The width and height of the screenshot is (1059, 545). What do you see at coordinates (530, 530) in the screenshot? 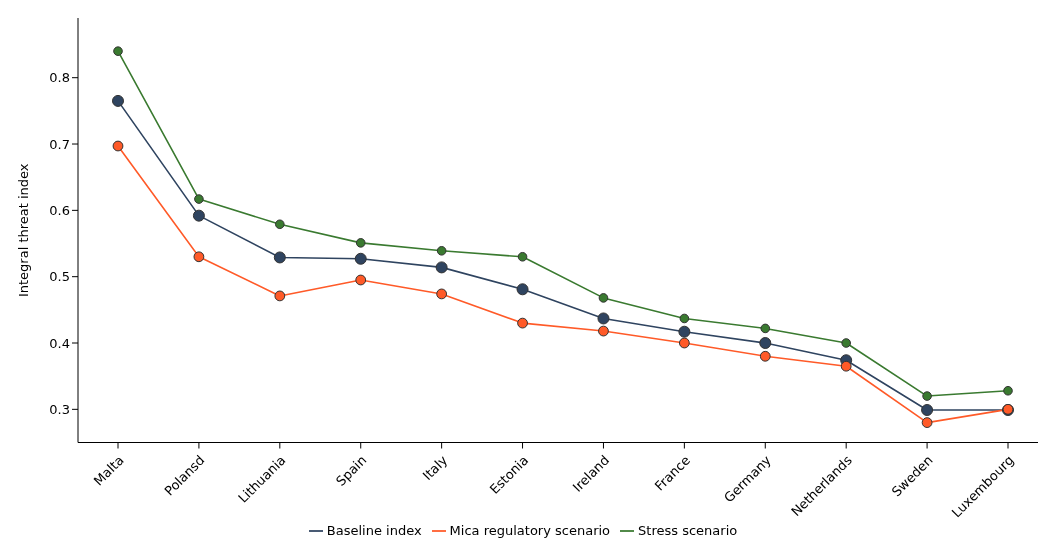
I see `legend-label: Mica regulatory scenario` at bounding box center [530, 530].